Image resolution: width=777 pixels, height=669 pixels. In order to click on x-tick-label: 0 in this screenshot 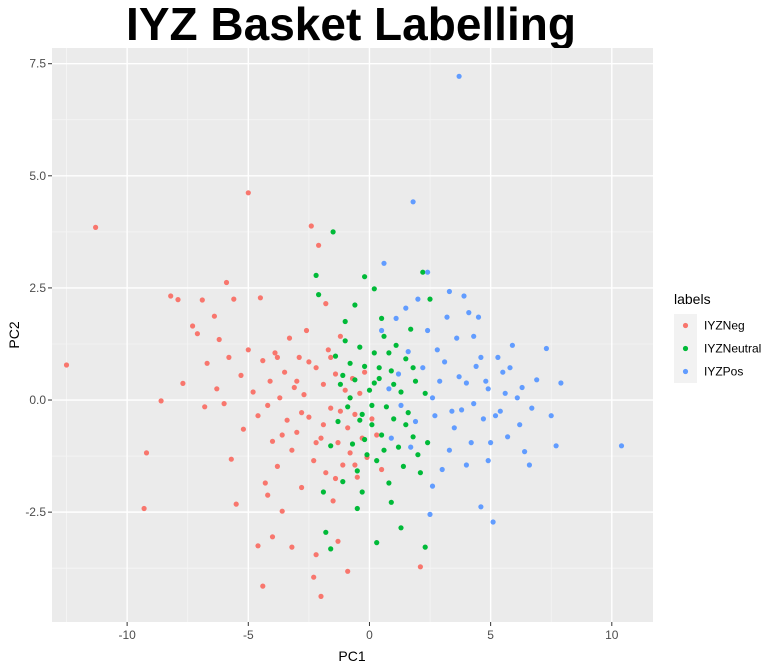, I will do `click(369, 635)`.